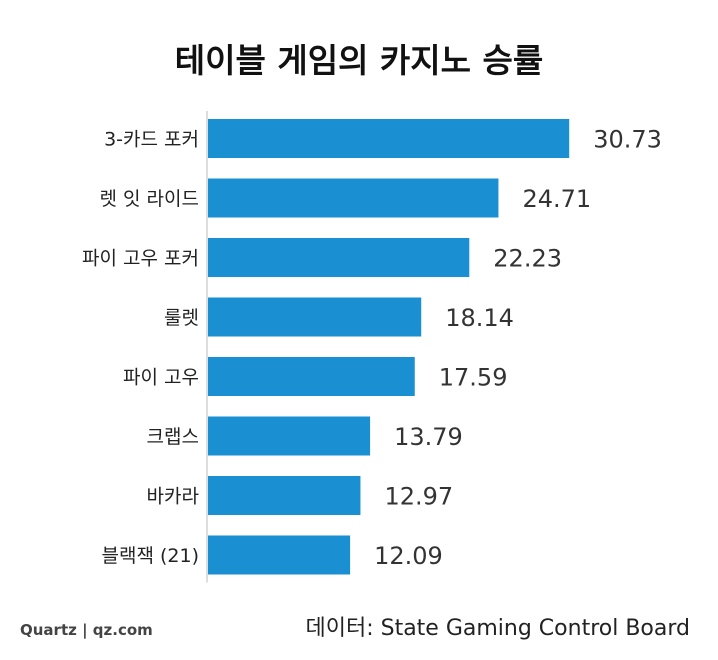  What do you see at coordinates (173, 497) in the screenshot?
I see `category-label-6: 바카라` at bounding box center [173, 497].